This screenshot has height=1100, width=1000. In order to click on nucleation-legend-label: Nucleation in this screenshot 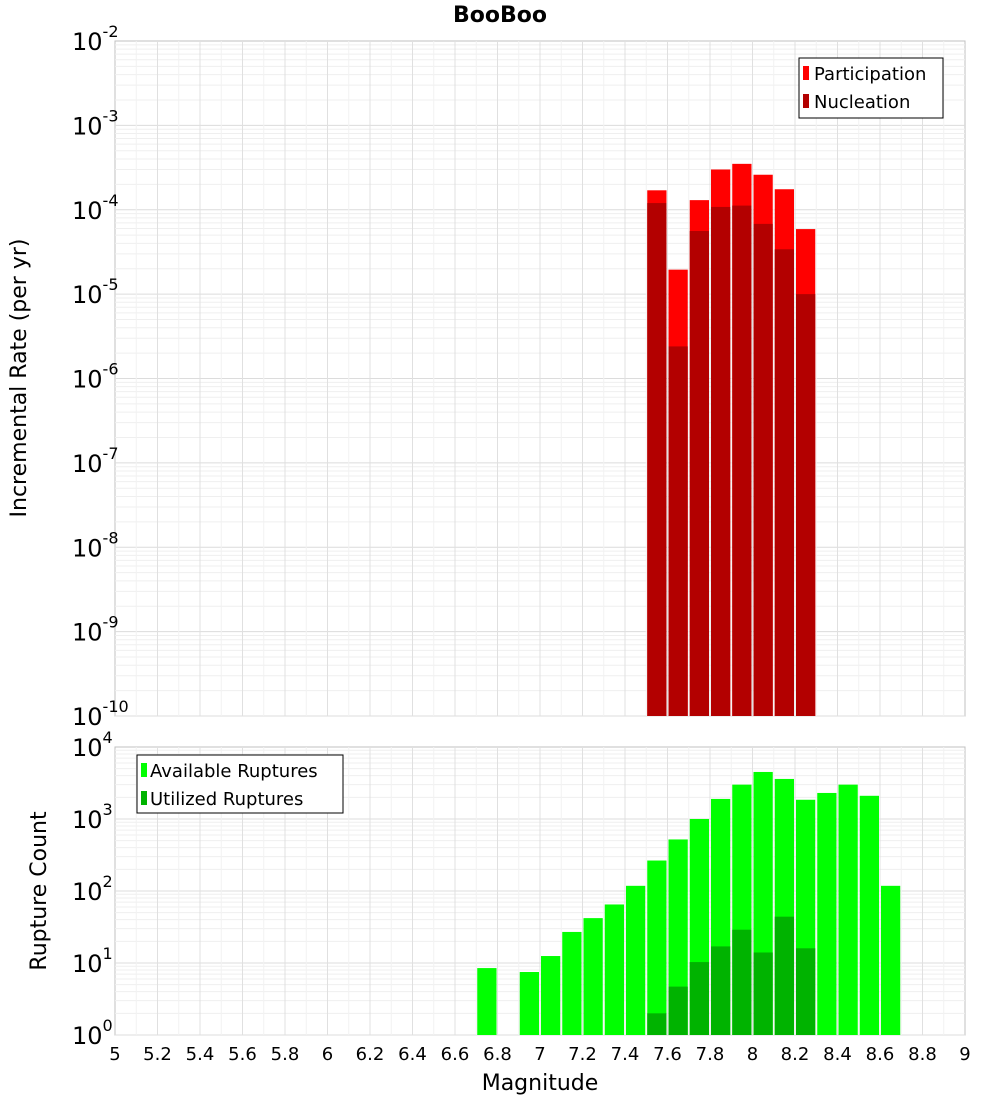, I will do `click(862, 102)`.